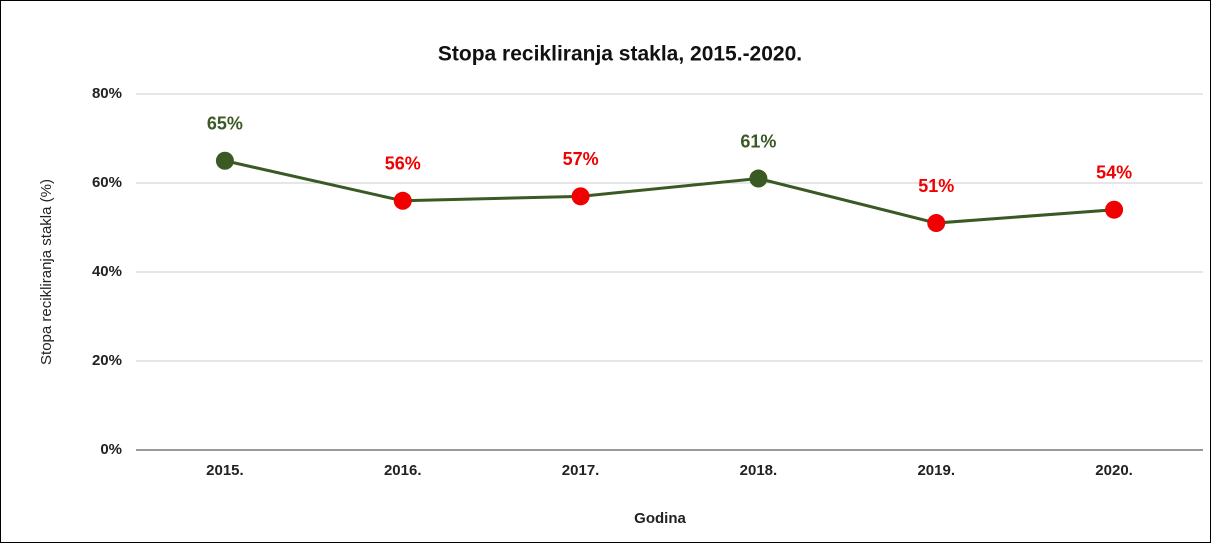  I want to click on x-tick-label: 2016., so click(403, 470).